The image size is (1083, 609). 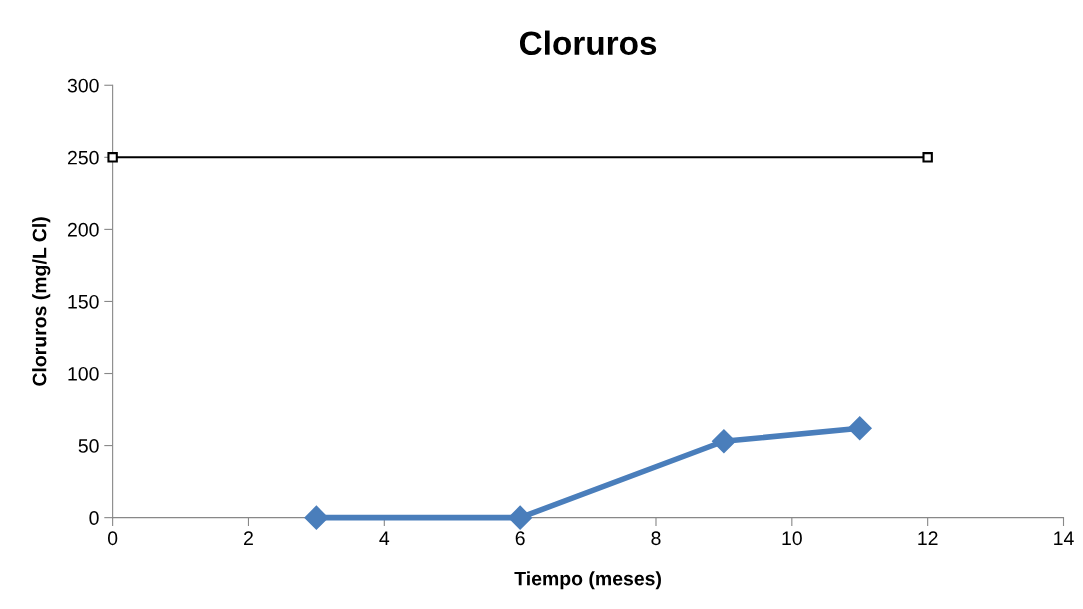 I want to click on y-tick-label: 300, so click(x=83, y=85).